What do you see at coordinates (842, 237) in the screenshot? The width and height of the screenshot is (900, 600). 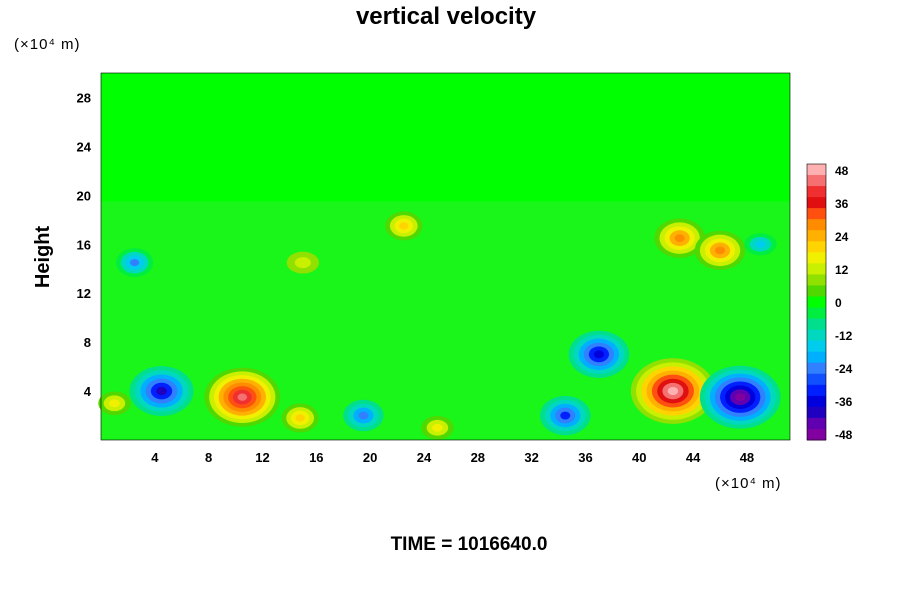 I see `colorbar-tick-label: 24` at bounding box center [842, 237].